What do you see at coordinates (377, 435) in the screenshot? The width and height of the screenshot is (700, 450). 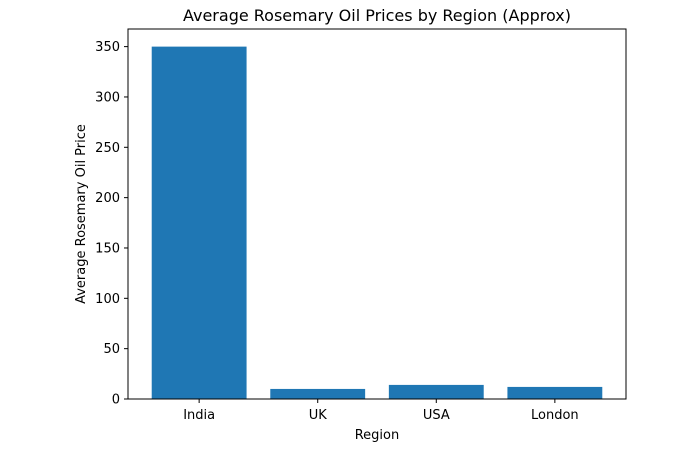 I see `x-axis-label: Region` at bounding box center [377, 435].